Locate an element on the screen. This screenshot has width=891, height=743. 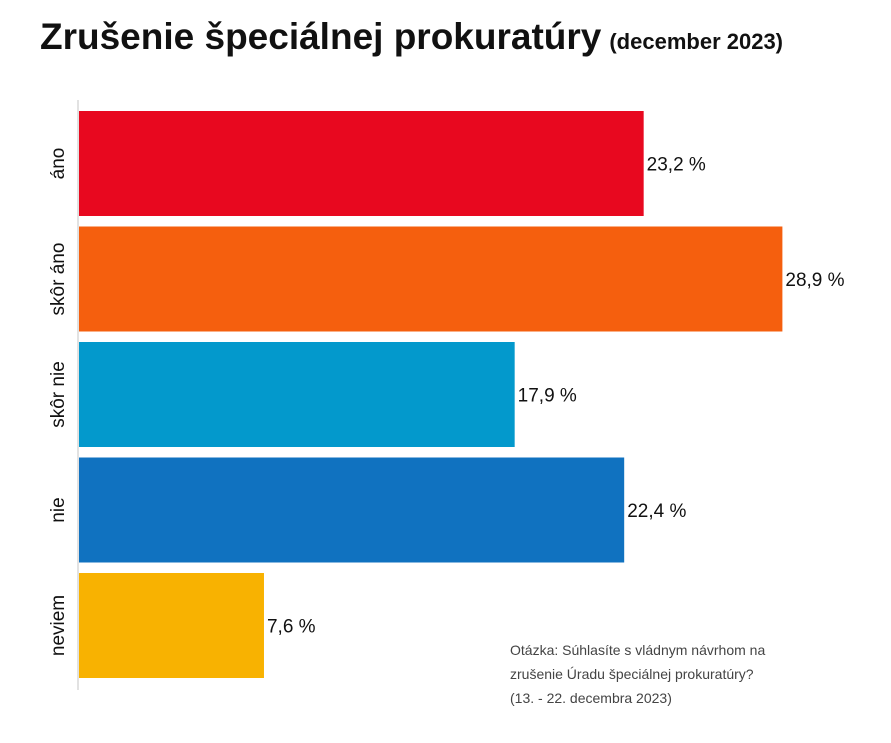
category-label-nie: nie is located at coordinates (58, 509).